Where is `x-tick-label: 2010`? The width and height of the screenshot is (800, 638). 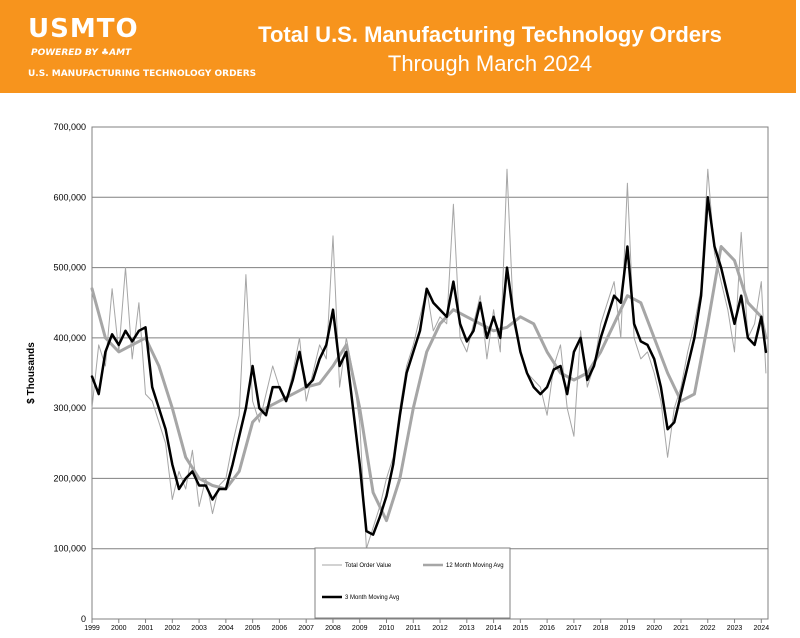 x-tick-label: 2010 is located at coordinates (387, 628).